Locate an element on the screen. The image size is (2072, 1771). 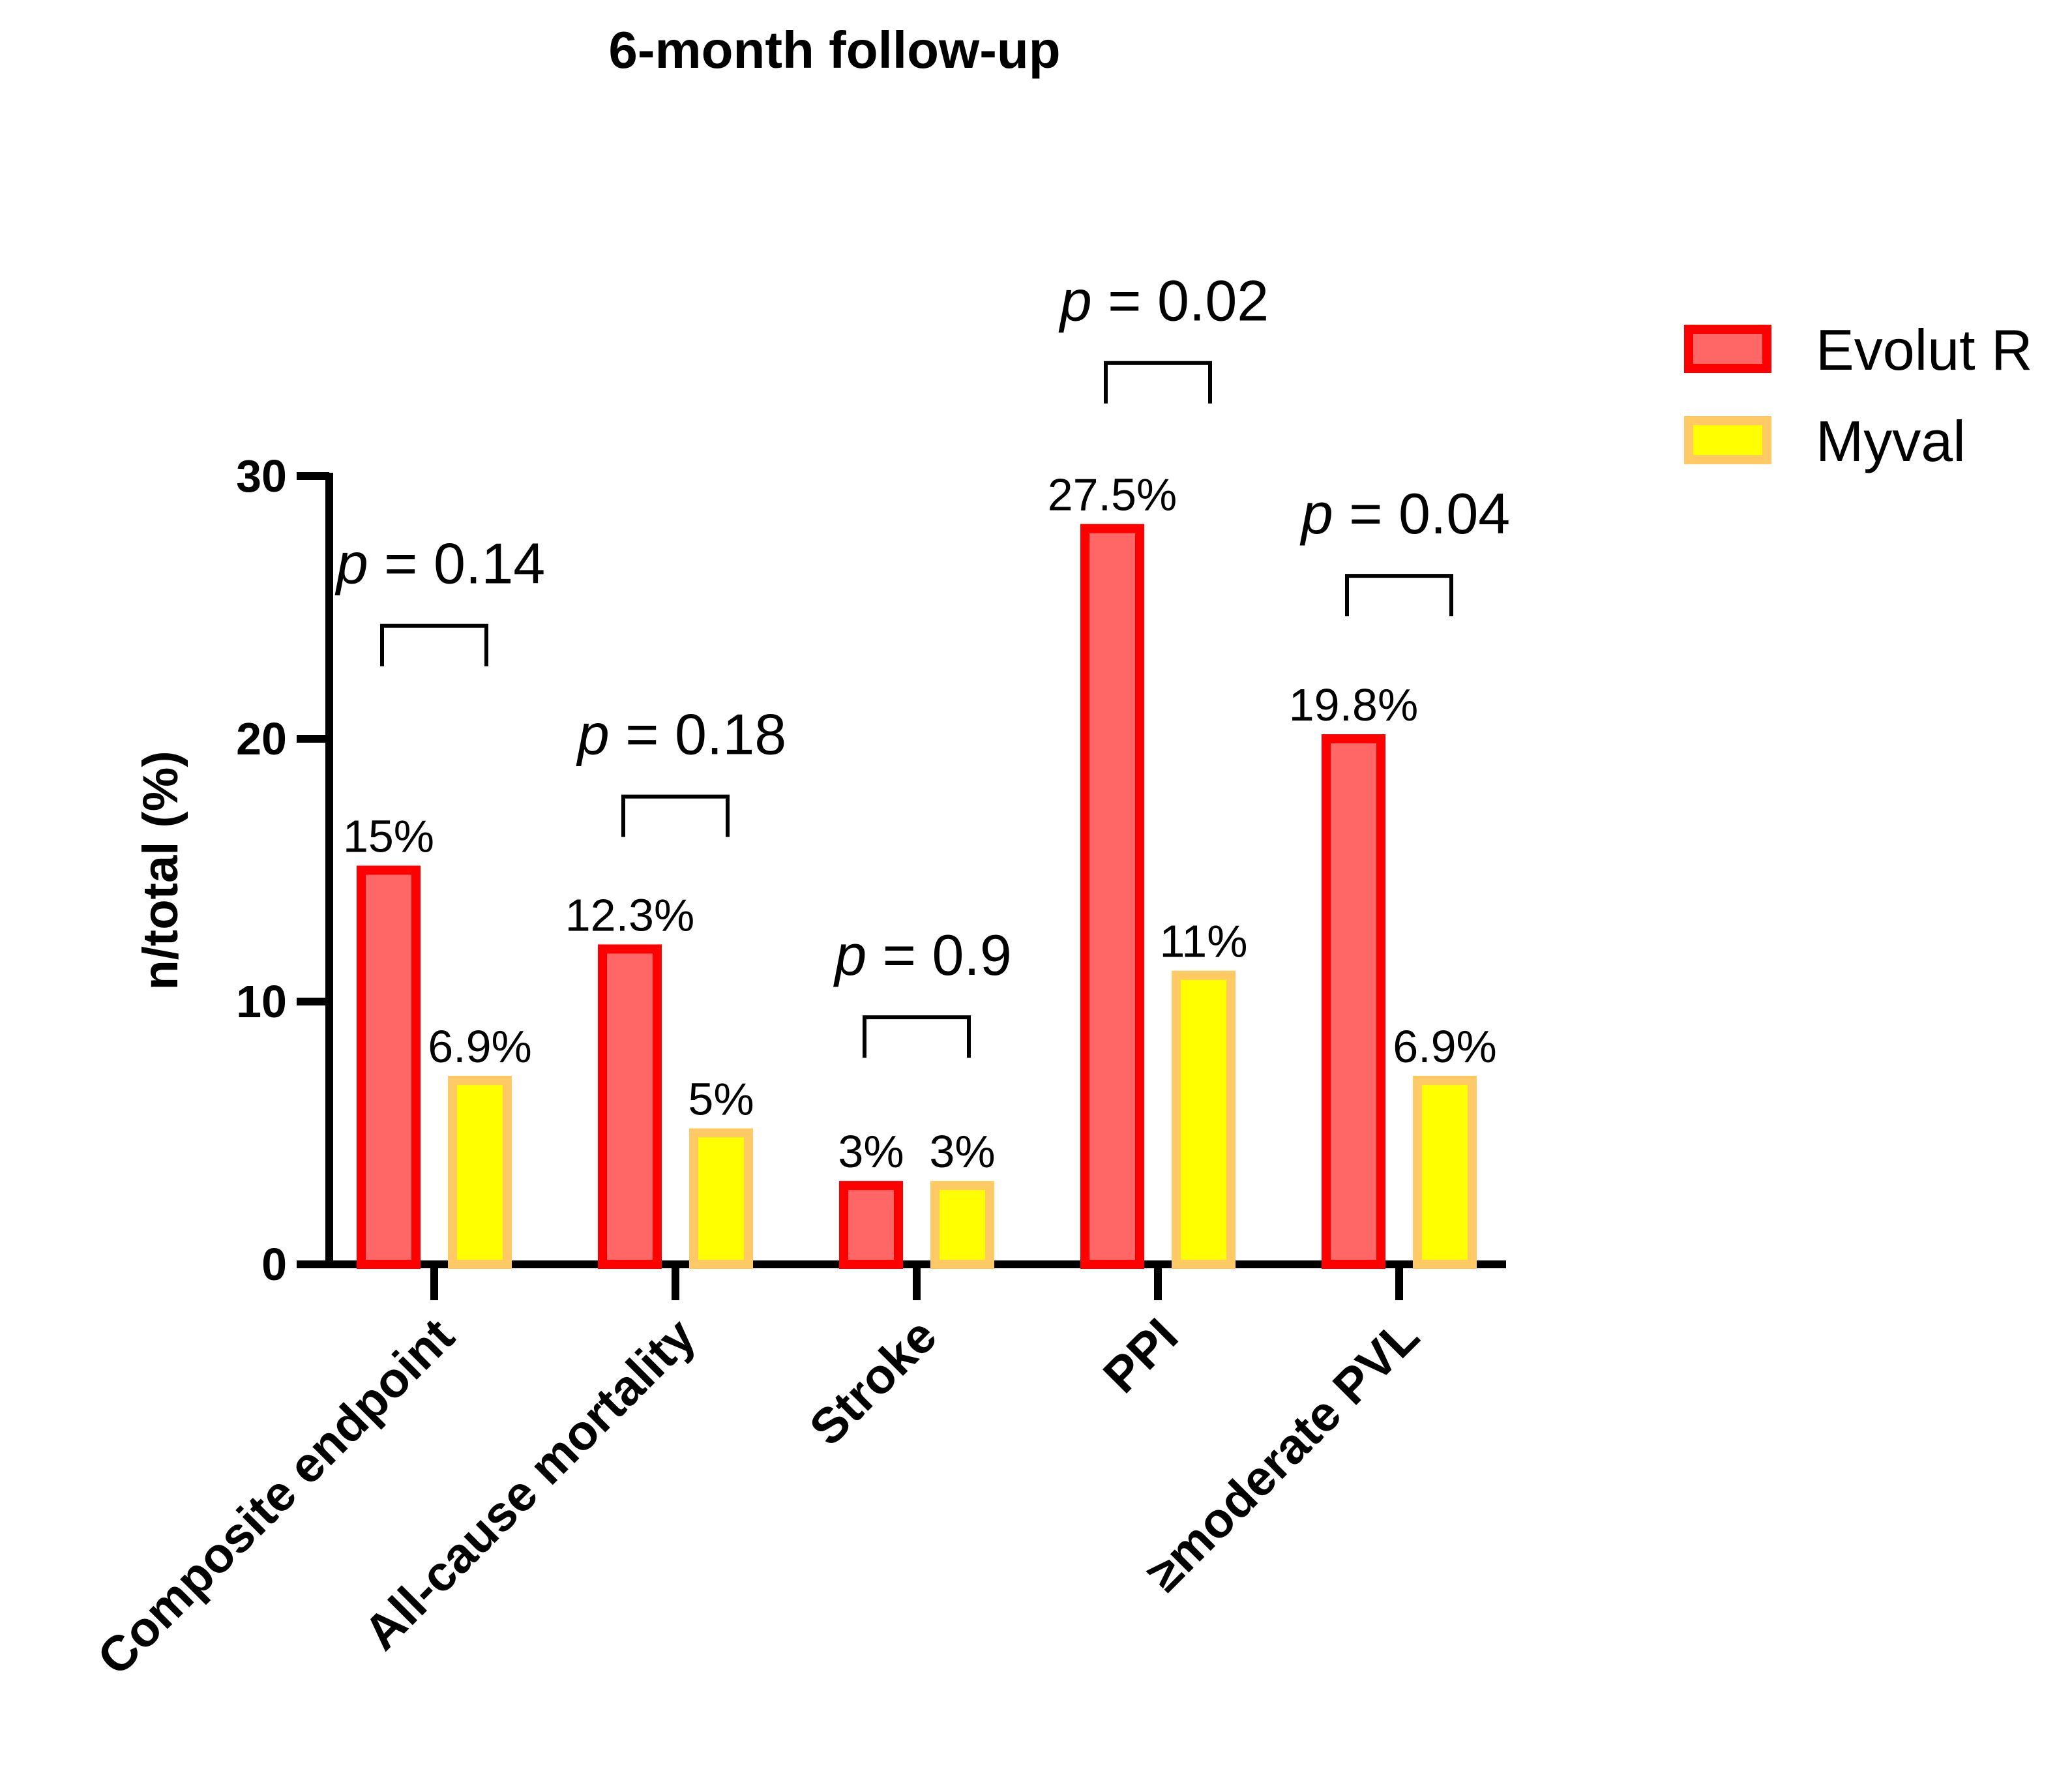
p-value-label: p = 0.18 is located at coordinates (681, 734).